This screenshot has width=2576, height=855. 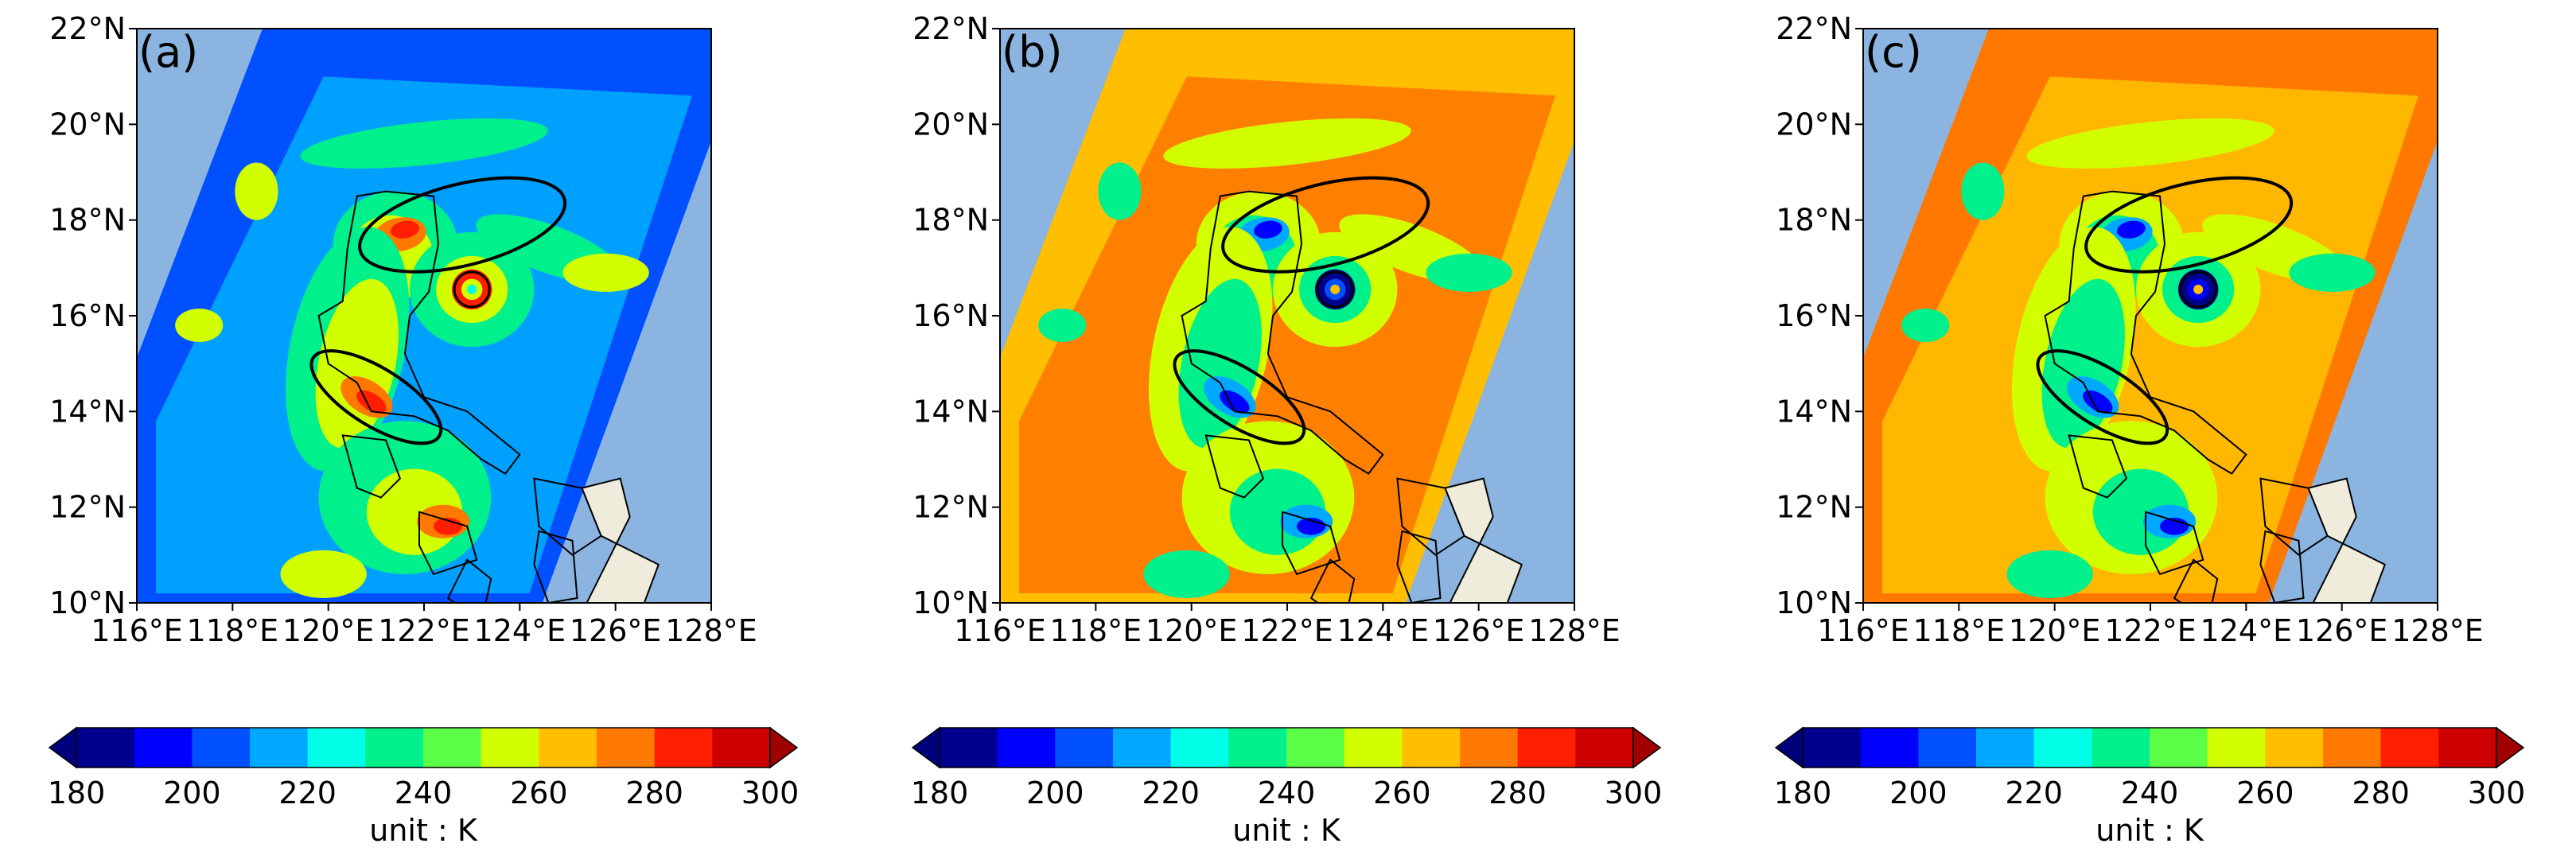 I want to click on coastlines, so click(x=489, y=396).